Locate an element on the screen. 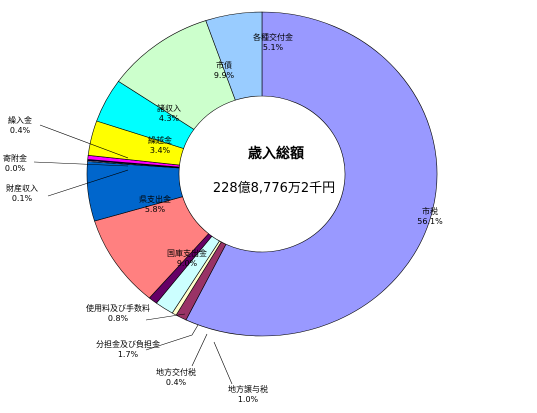 The height and width of the screenshot is (413, 537). slice-7-name-label: 財産収入 is located at coordinates (22, 188).